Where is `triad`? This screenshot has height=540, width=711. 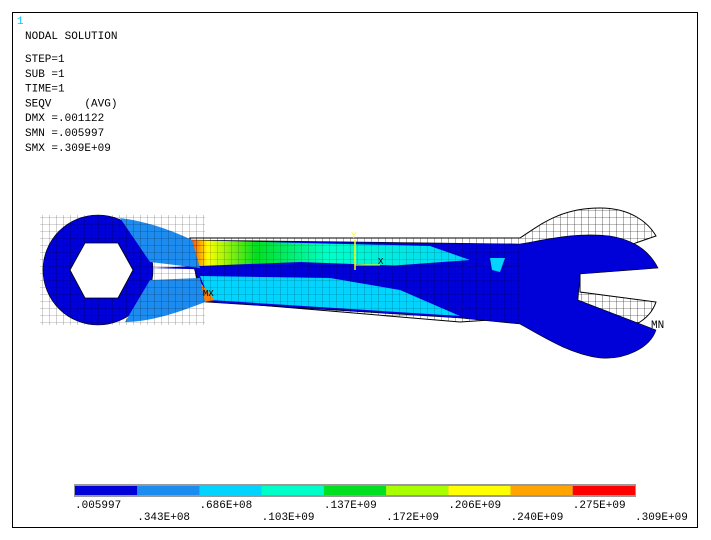 triad is located at coordinates (367, 255).